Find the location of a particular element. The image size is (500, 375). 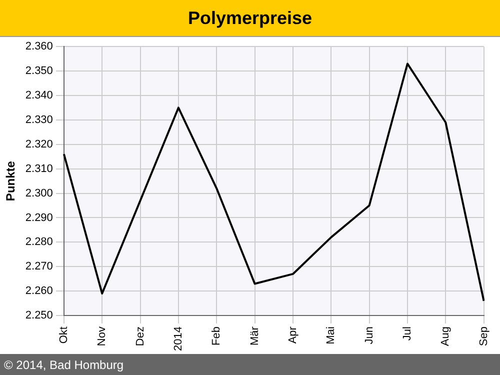

chart-title: Polymerpreise is located at coordinates (250, 18).